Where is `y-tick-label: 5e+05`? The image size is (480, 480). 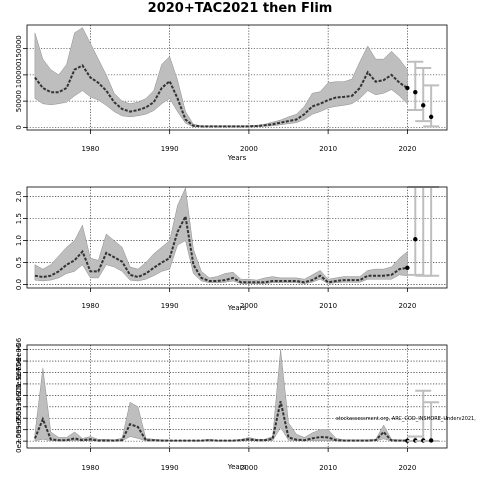
y-tick-label: 5e+05 is located at coordinates (19, 418).